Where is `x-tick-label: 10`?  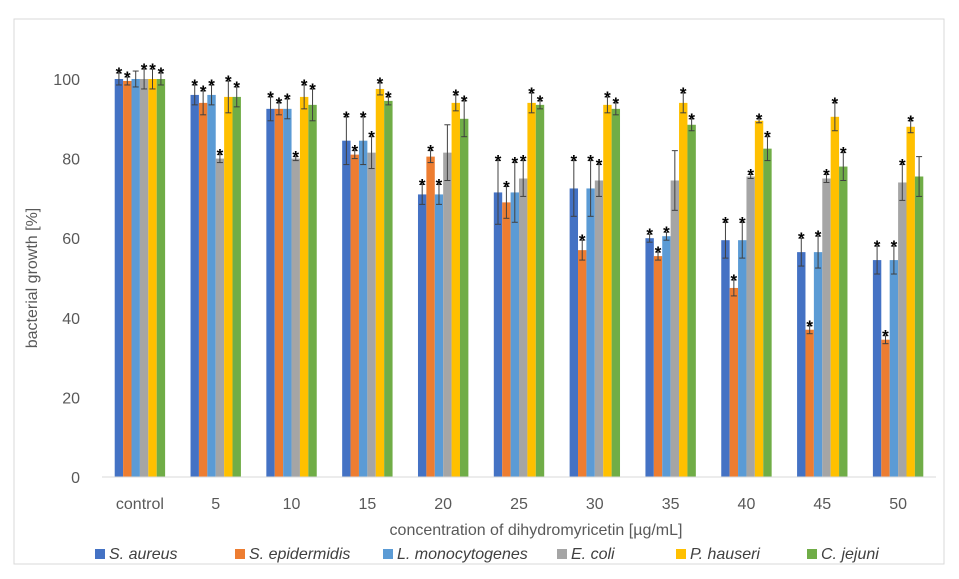 x-tick-label: 10 is located at coordinates (292, 504).